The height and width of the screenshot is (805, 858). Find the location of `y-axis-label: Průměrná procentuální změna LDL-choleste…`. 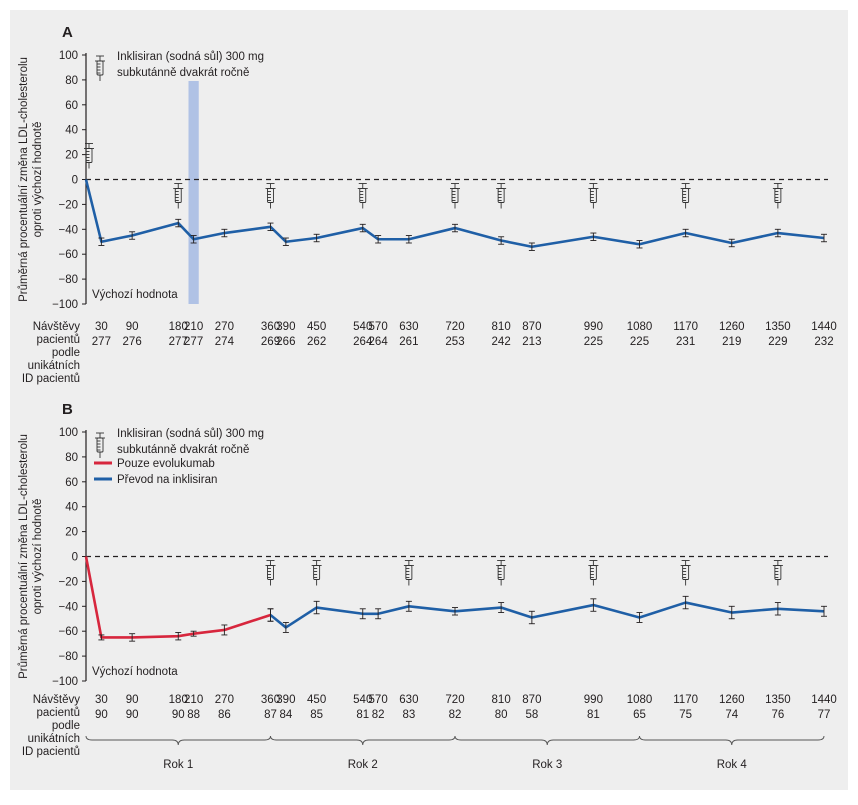

y-axis-label: Průměrná procentuální změna LDL-choleste… is located at coordinates (24, 179).